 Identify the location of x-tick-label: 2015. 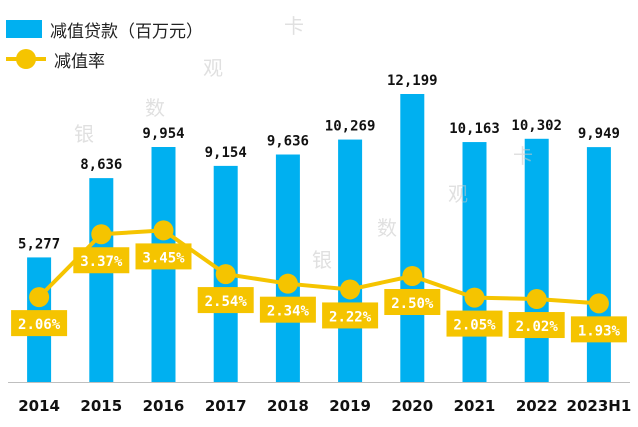
(101, 406).